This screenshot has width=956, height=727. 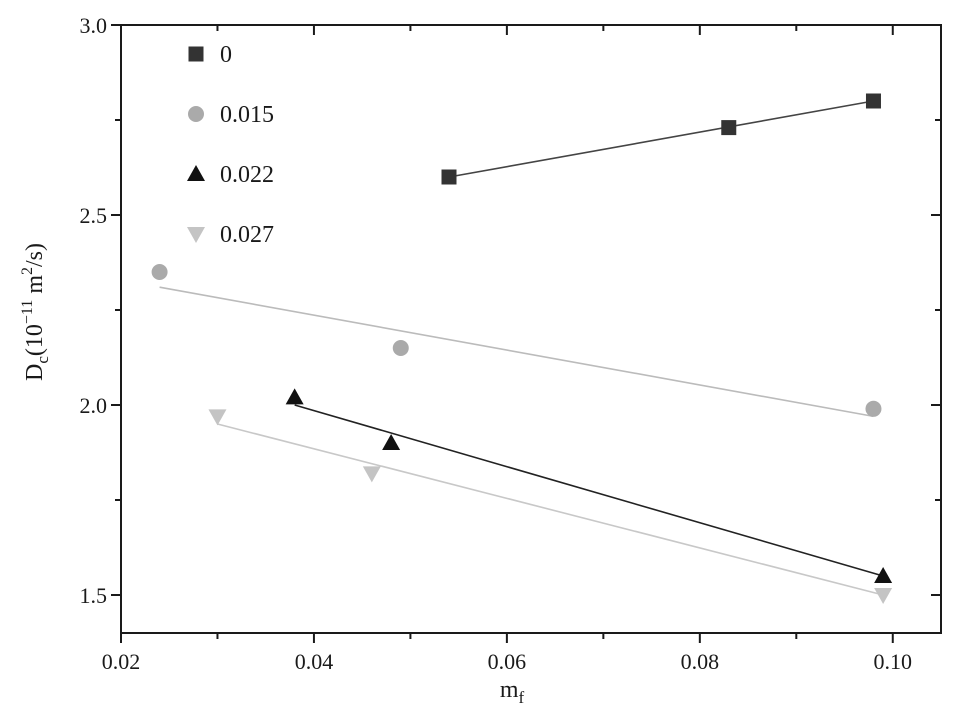 What do you see at coordinates (35, 312) in the screenshot?
I see `y-axis-title: Dc(10−11 m2/s)` at bounding box center [35, 312].